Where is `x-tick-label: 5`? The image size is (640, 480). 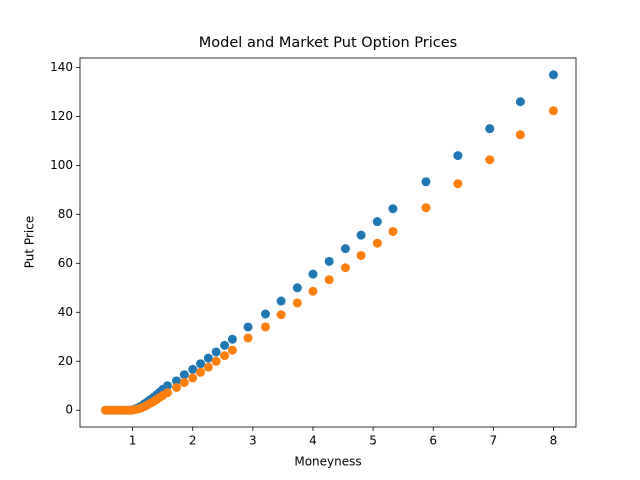
x-tick-label: 5 is located at coordinates (373, 441).